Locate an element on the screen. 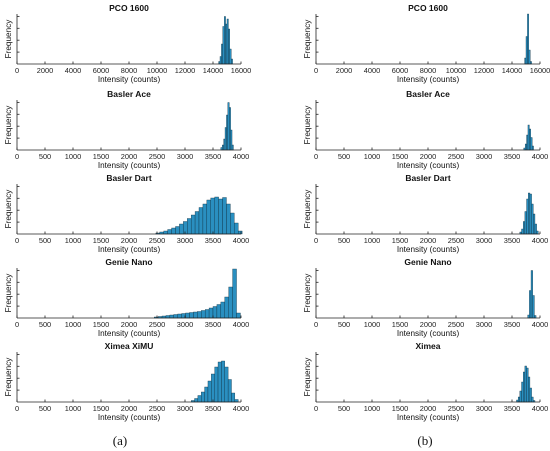 Image resolution: width=550 pixels, height=451 pixels. x-tick-label: 10000 is located at coordinates (157, 70).